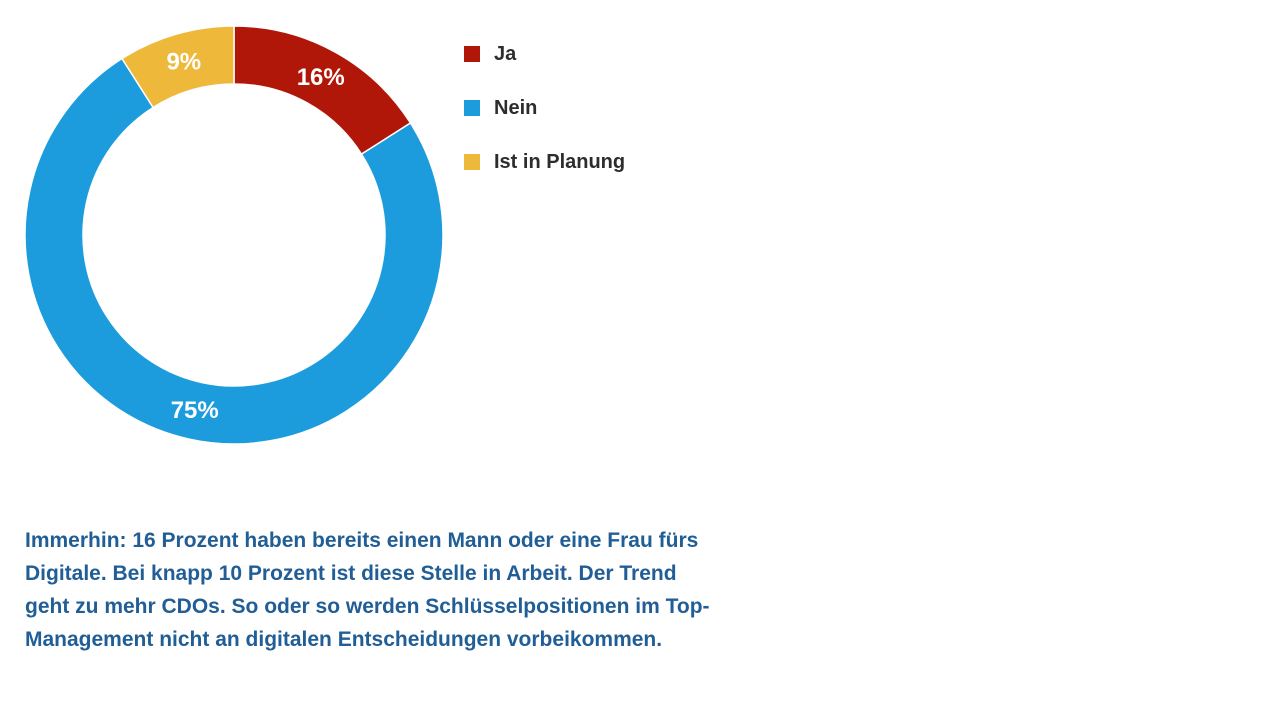 This screenshot has height=723, width=1280. I want to click on legend-label-ist-in-planung: Ist in Planung, so click(560, 162).